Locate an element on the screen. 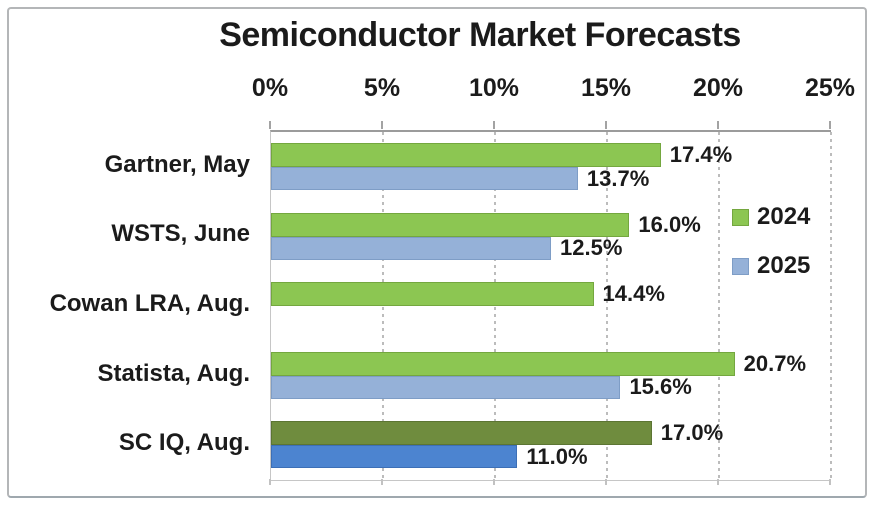 The height and width of the screenshot is (510, 876). x-tick-label: 10% is located at coordinates (494, 88).